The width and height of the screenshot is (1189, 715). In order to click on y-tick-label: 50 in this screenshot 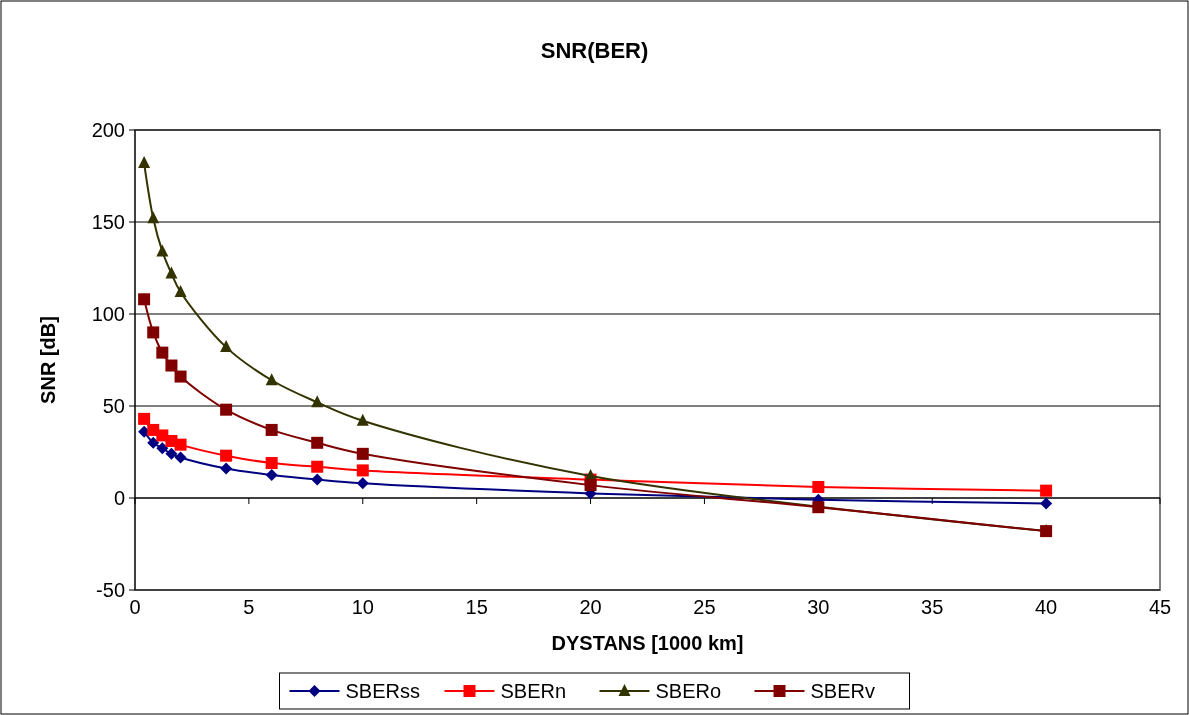, I will do `click(113, 406)`.